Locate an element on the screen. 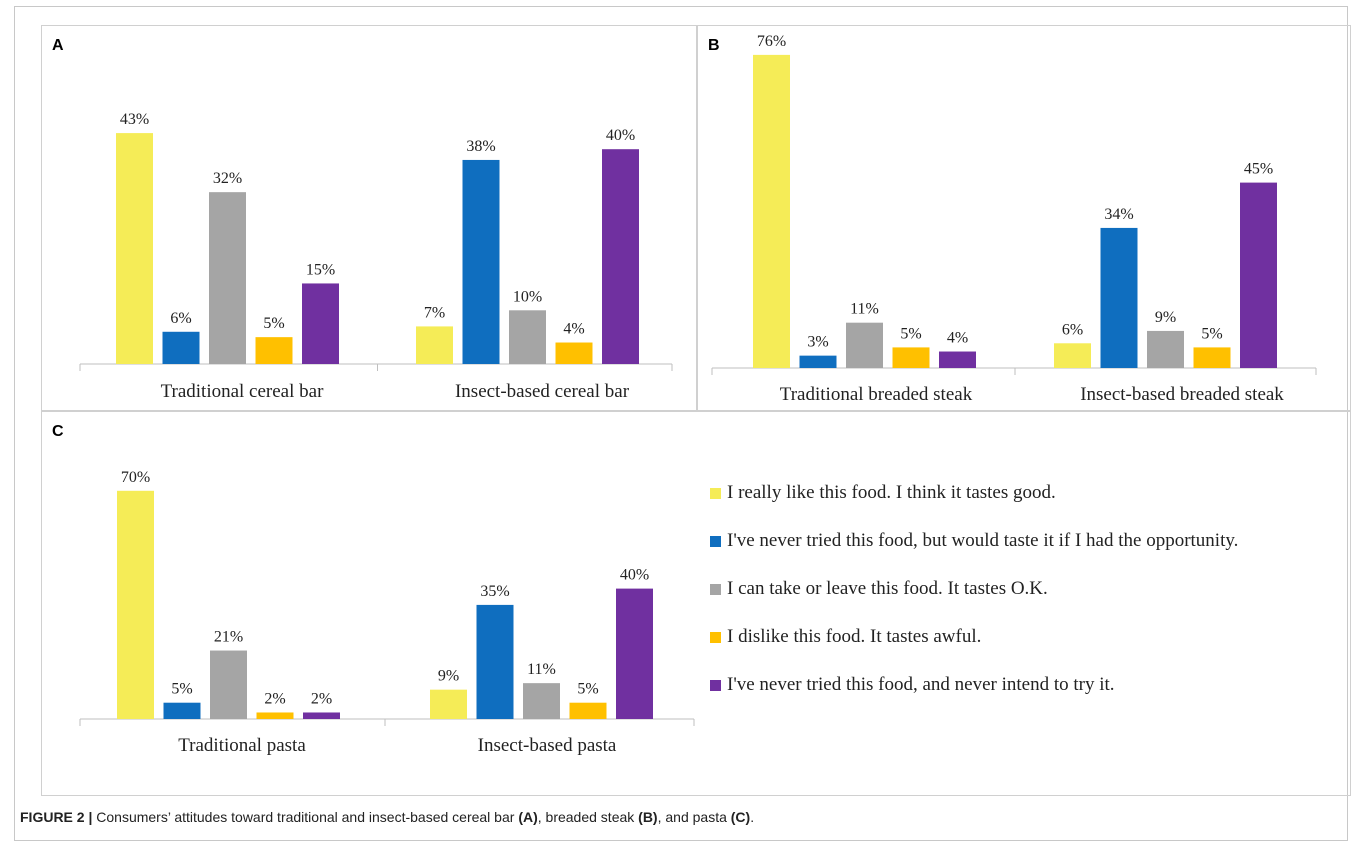 The width and height of the screenshot is (1358, 858). data-label: 3% is located at coordinates (817, 342).